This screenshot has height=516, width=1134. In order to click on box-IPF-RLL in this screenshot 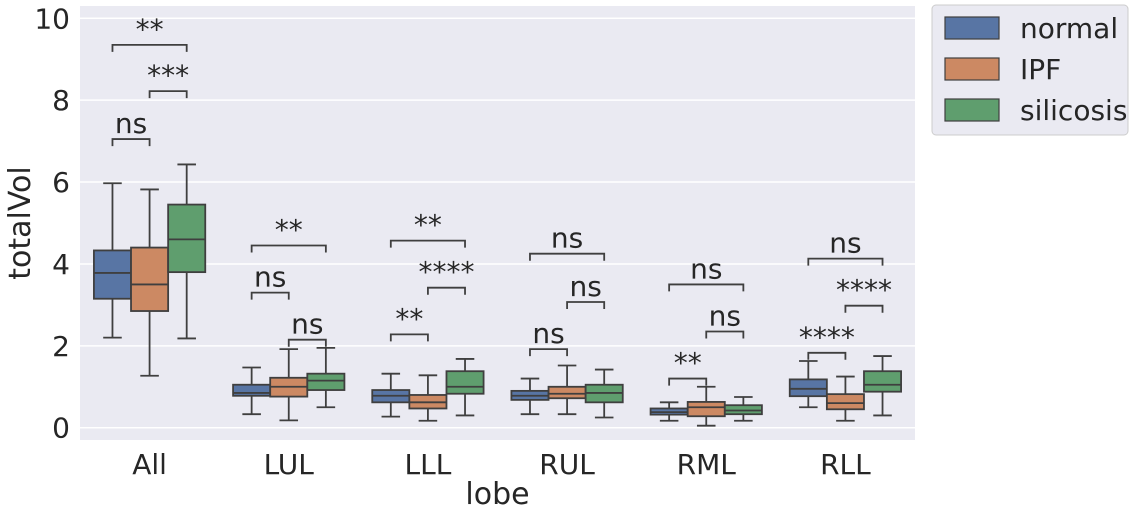, I will do `click(845, 398)`.